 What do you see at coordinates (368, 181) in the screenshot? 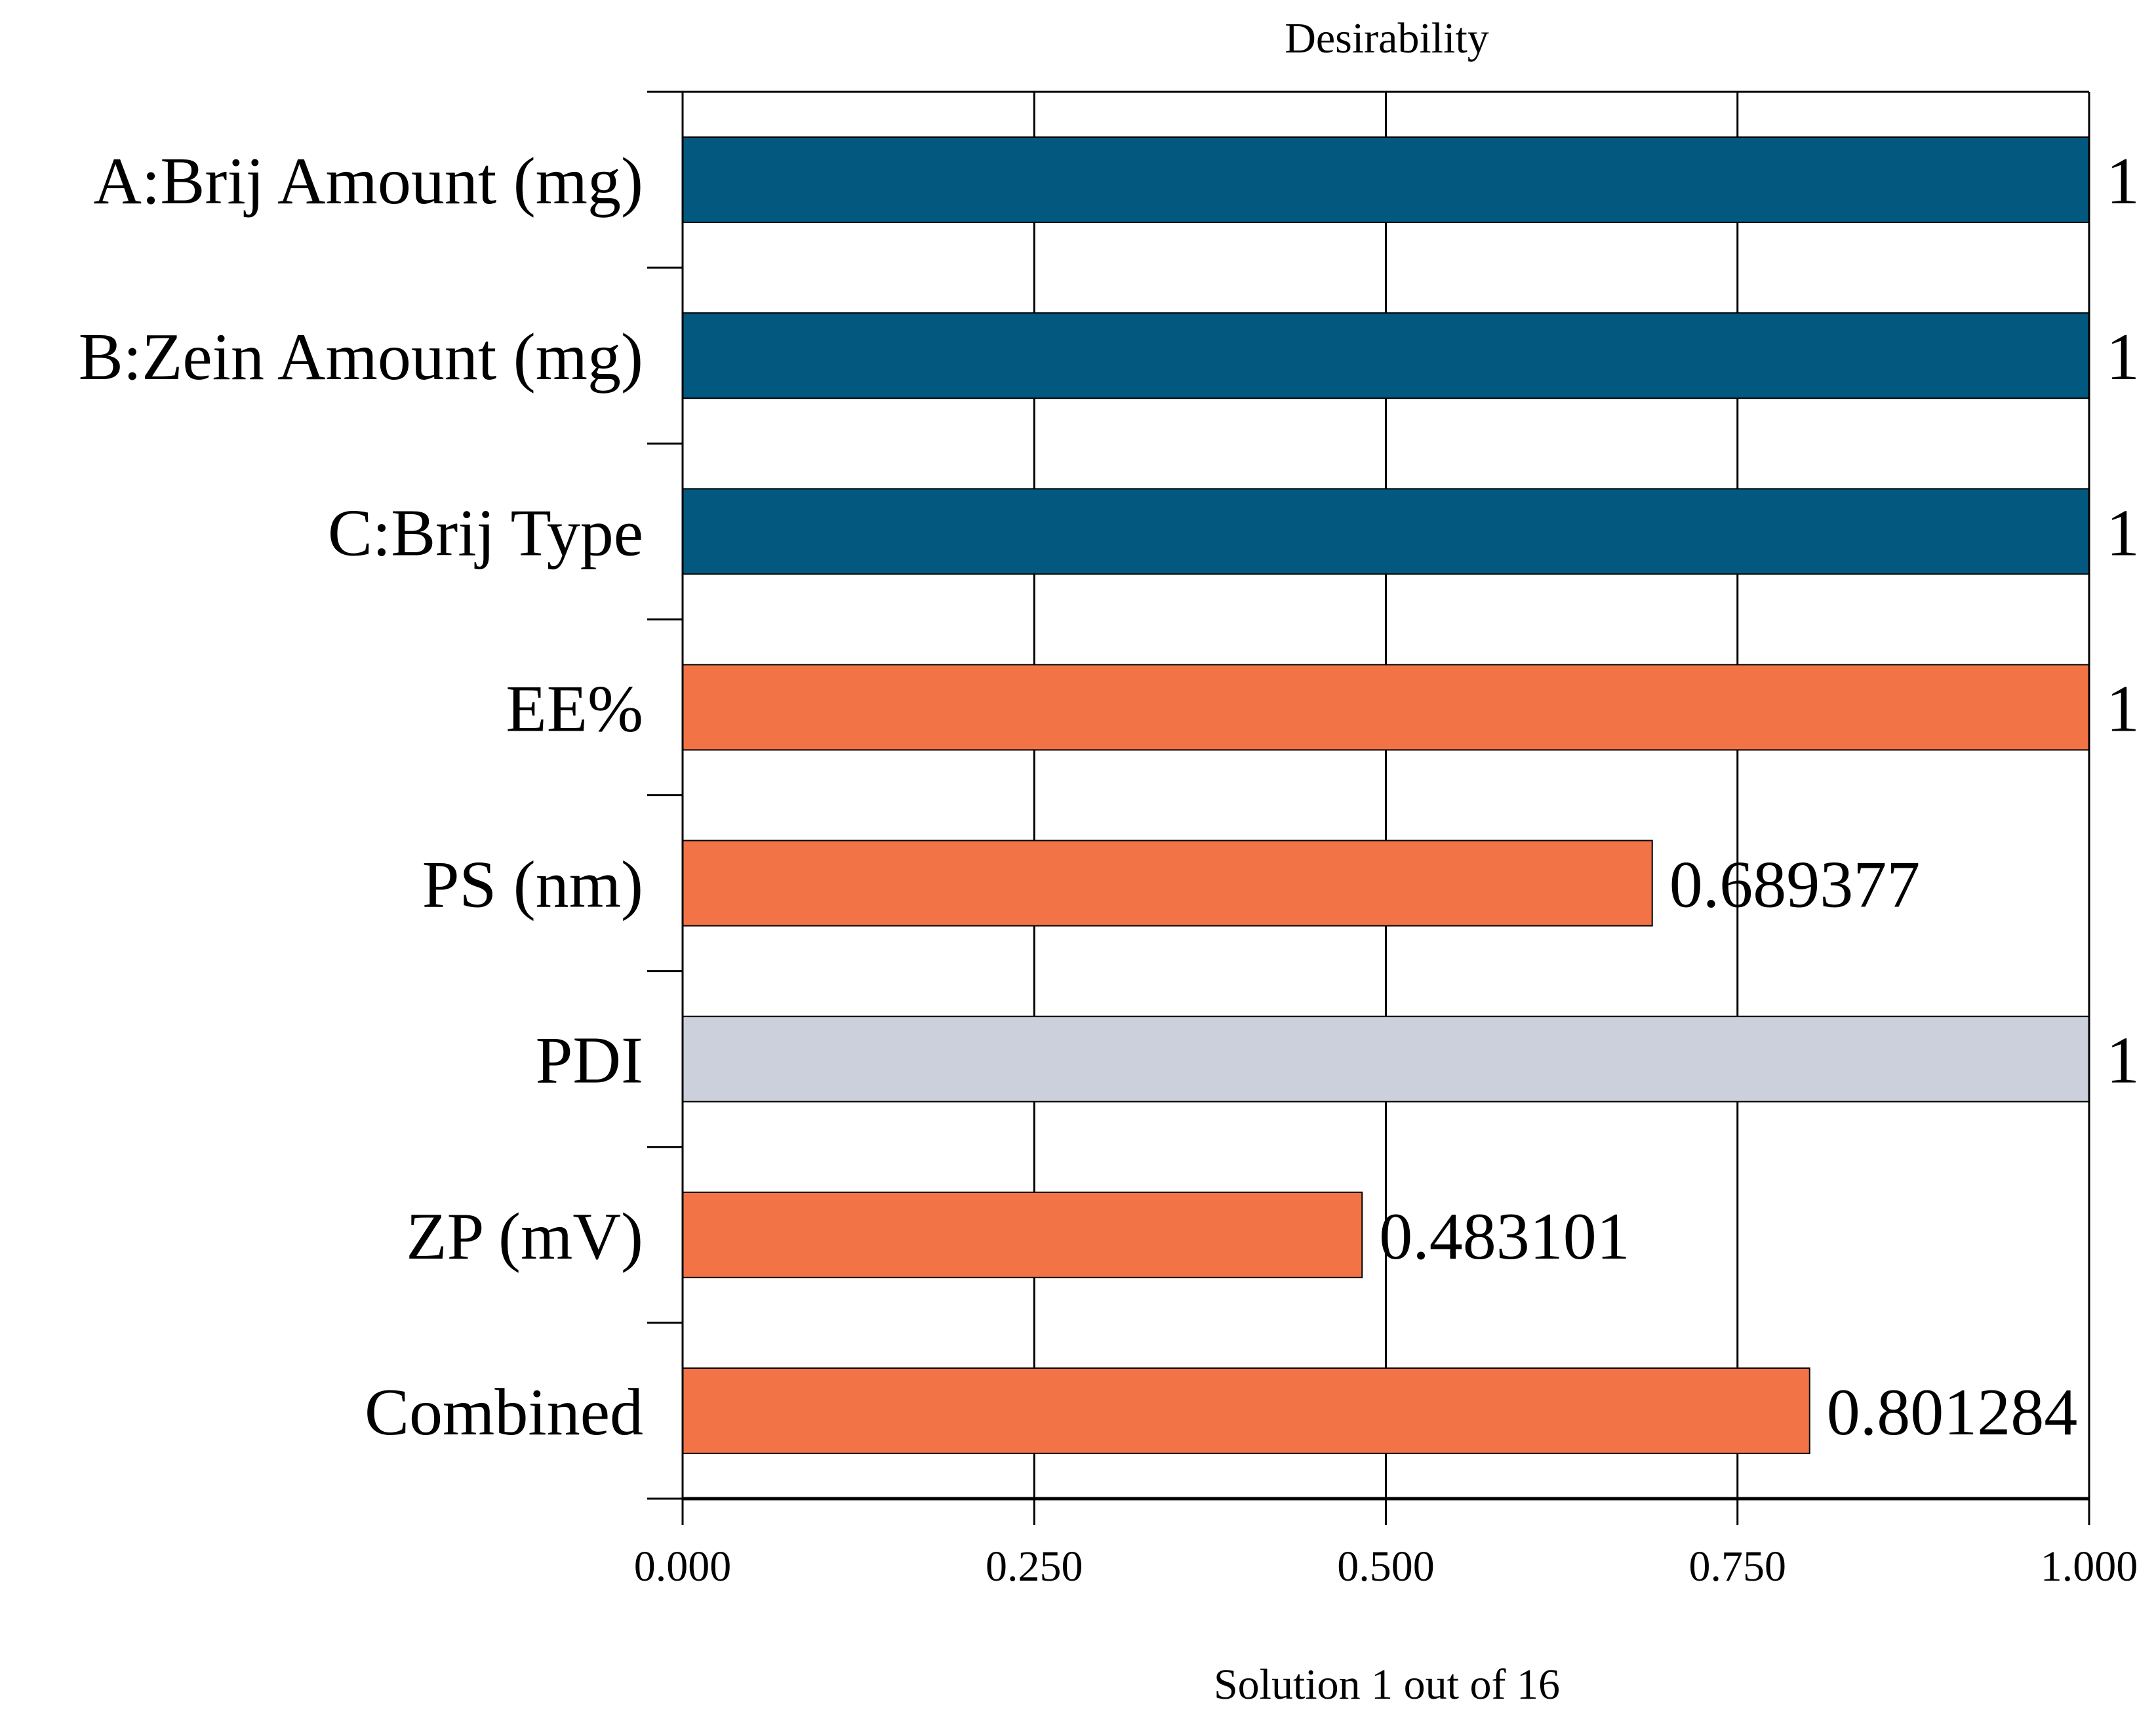
I see `category-label-0: A:Brij Amount (mg)` at bounding box center [368, 181].